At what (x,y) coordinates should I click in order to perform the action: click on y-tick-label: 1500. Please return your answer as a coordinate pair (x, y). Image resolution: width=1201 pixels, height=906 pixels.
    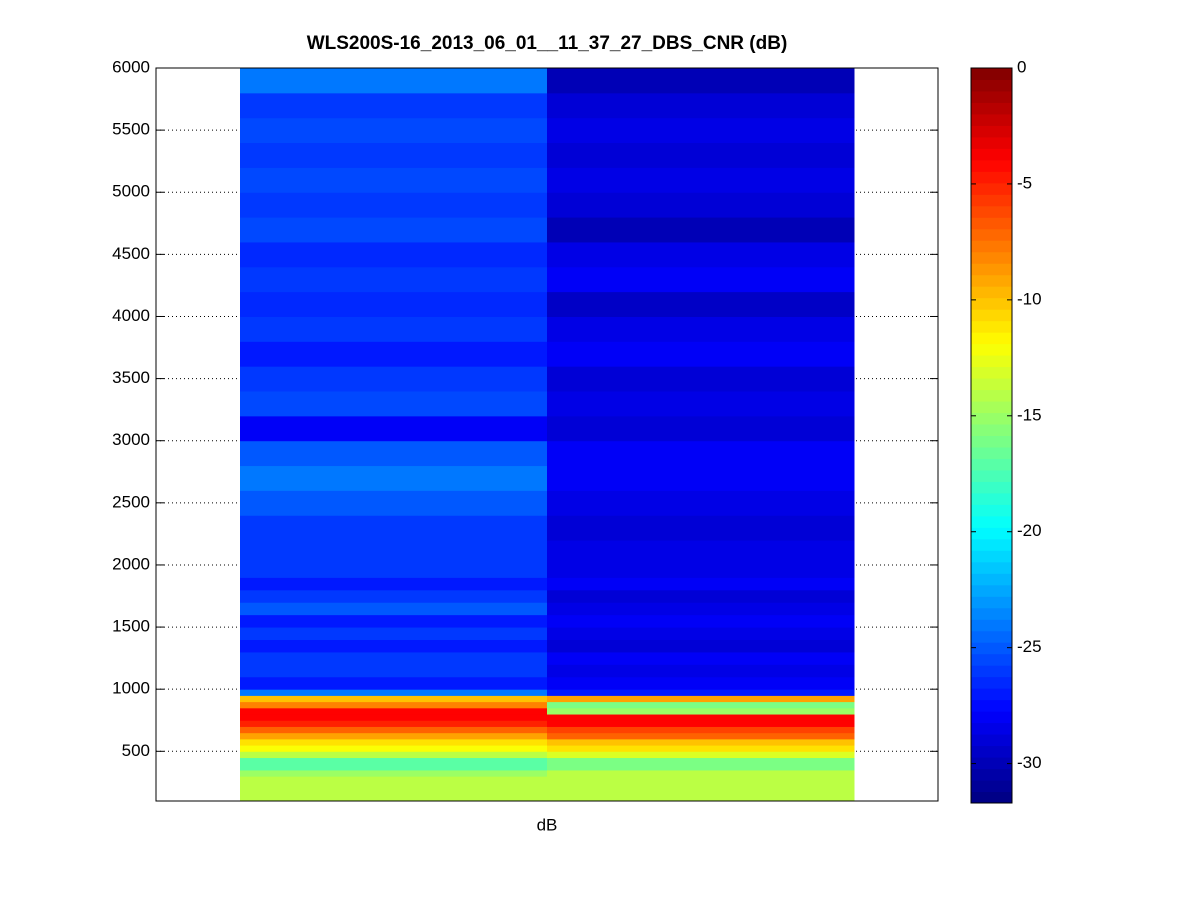
    Looking at the image, I should click on (131, 626).